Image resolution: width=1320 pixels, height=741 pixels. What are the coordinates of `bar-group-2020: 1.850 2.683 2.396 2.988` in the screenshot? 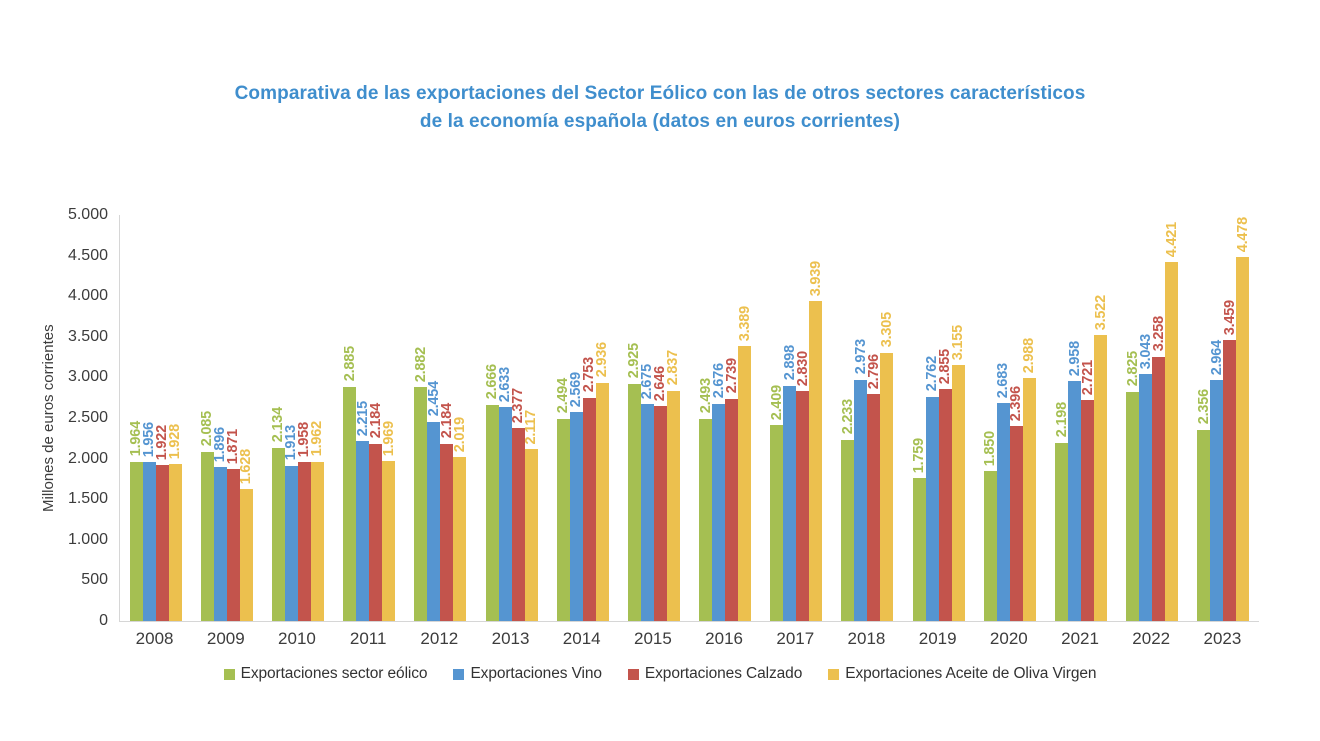 It's located at (1009, 418).